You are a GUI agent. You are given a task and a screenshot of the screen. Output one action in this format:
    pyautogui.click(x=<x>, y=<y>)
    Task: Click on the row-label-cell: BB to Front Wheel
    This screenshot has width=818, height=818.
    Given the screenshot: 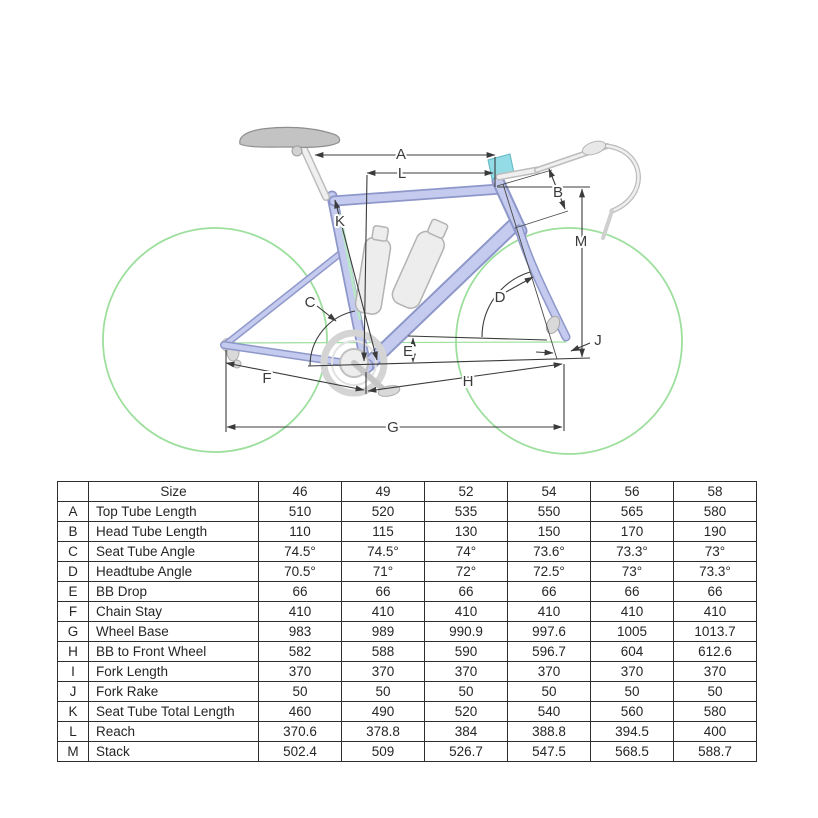 What is the action you would take?
    pyautogui.click(x=173, y=651)
    